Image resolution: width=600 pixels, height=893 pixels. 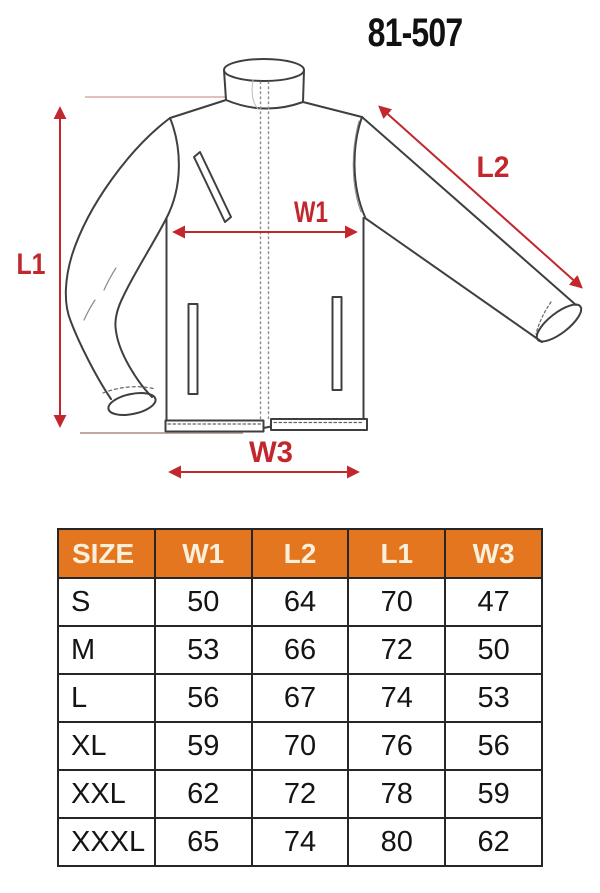 I want to click on size-cell: XXXL, so click(x=106, y=842).